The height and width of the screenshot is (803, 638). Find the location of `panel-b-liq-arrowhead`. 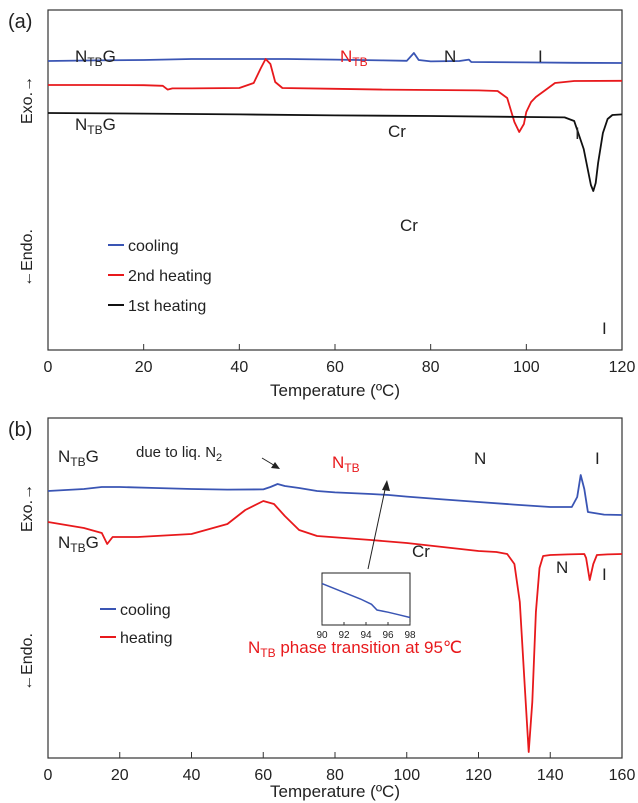

panel-b-liq-arrowhead is located at coordinates (275, 465).